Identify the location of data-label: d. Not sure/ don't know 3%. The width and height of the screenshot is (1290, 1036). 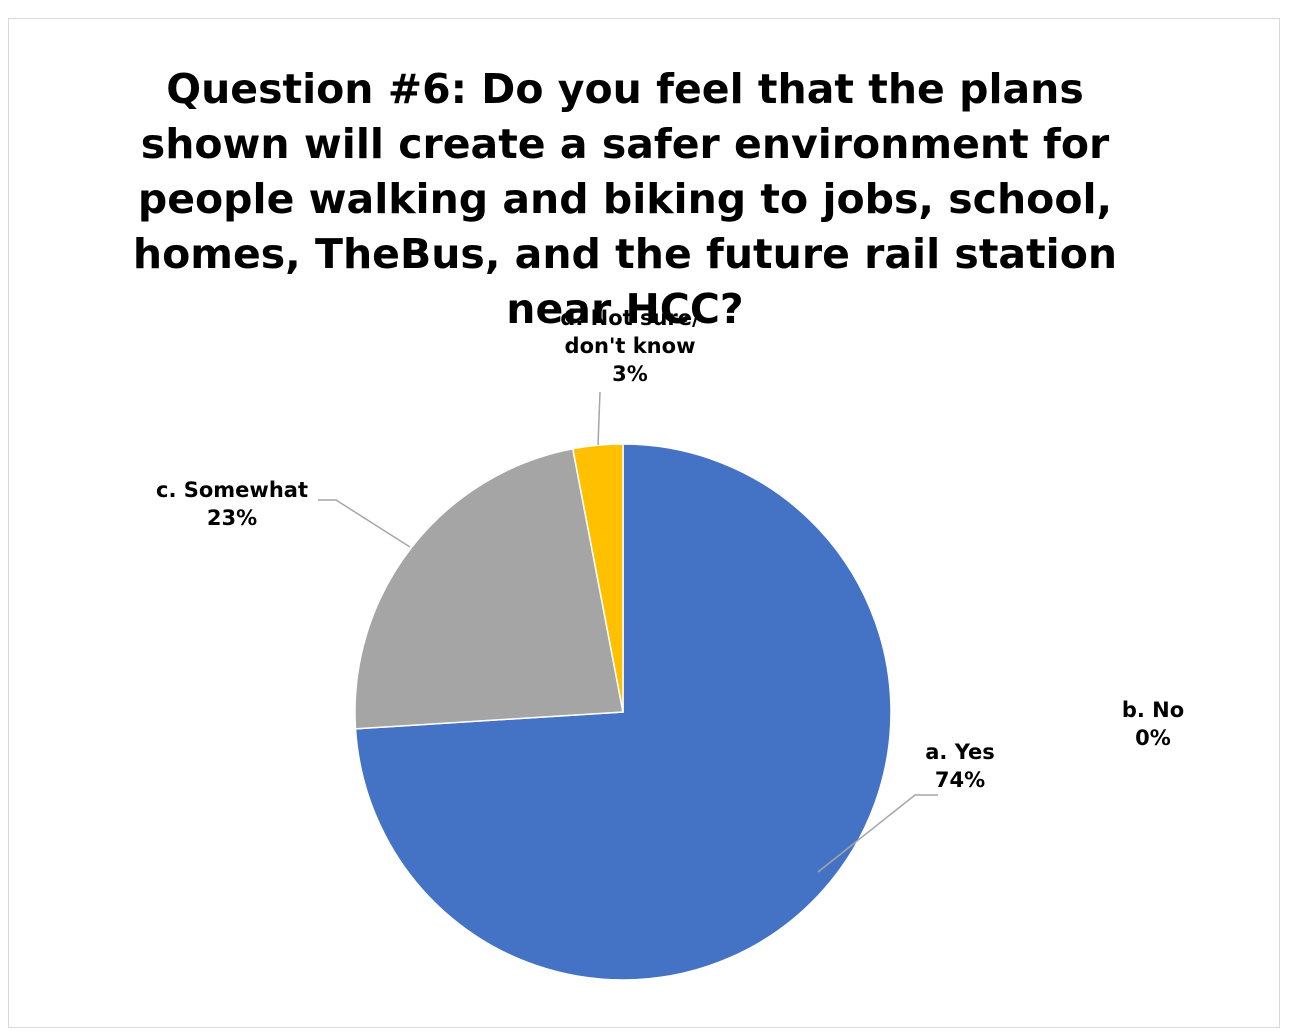
(630, 346).